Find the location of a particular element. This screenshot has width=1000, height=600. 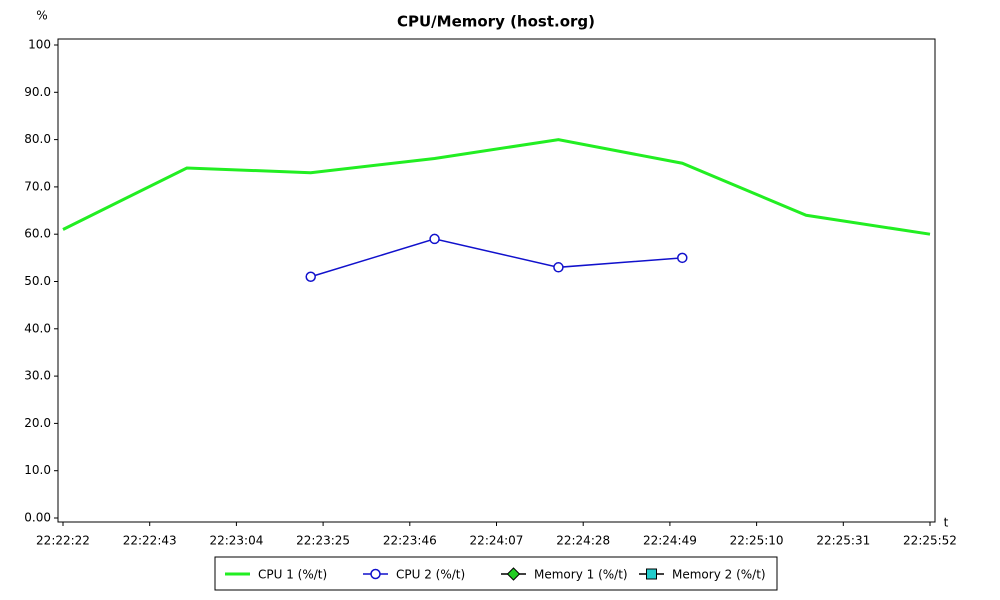

legend-label: Memory 2 (%/t) is located at coordinates (719, 575).